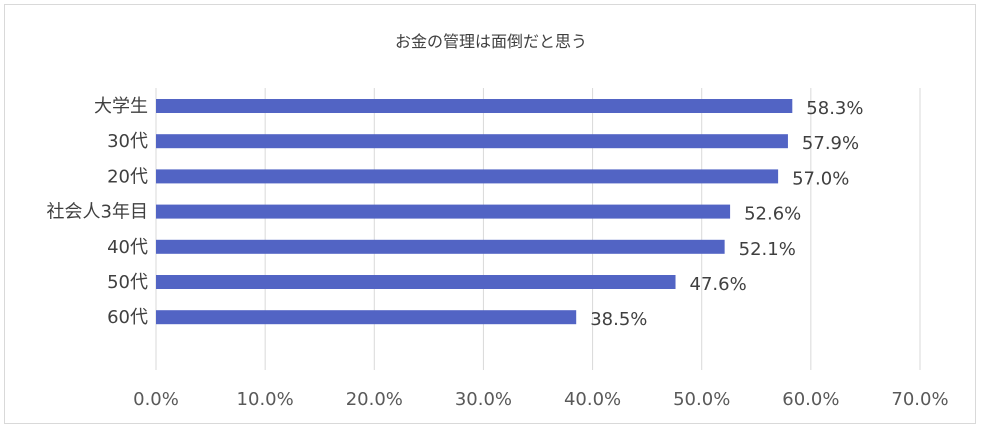  What do you see at coordinates (618, 319) in the screenshot?
I see `data-label: 38.5%` at bounding box center [618, 319].